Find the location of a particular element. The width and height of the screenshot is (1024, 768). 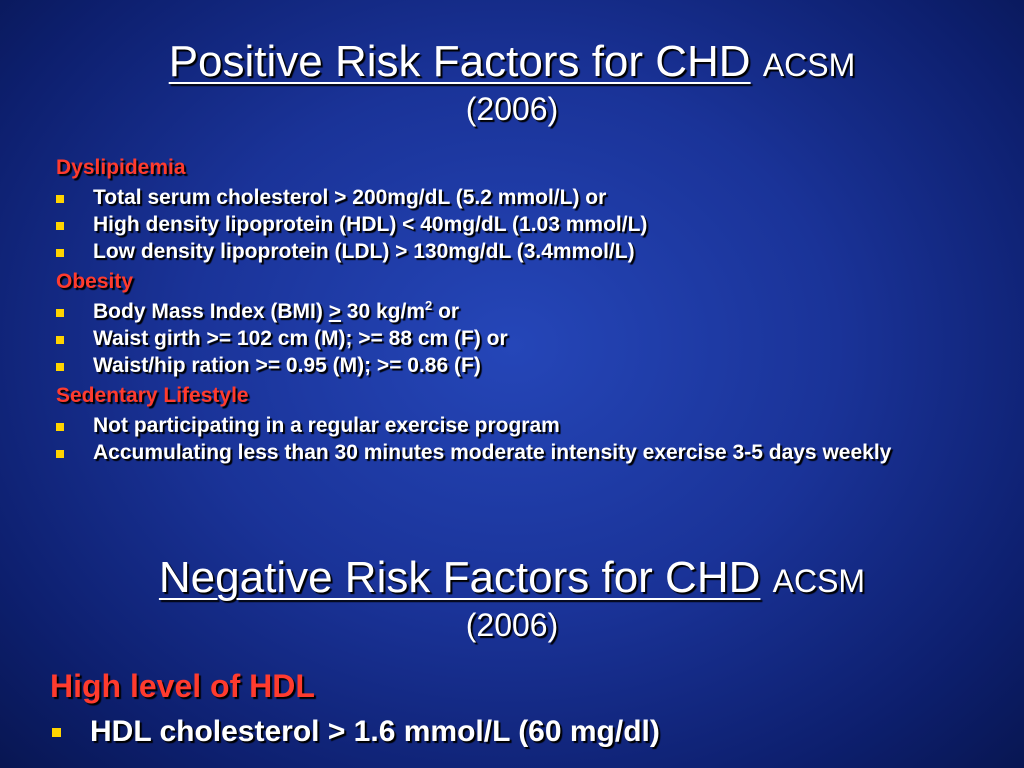

bmi-exponent: 2 is located at coordinates (429, 305).